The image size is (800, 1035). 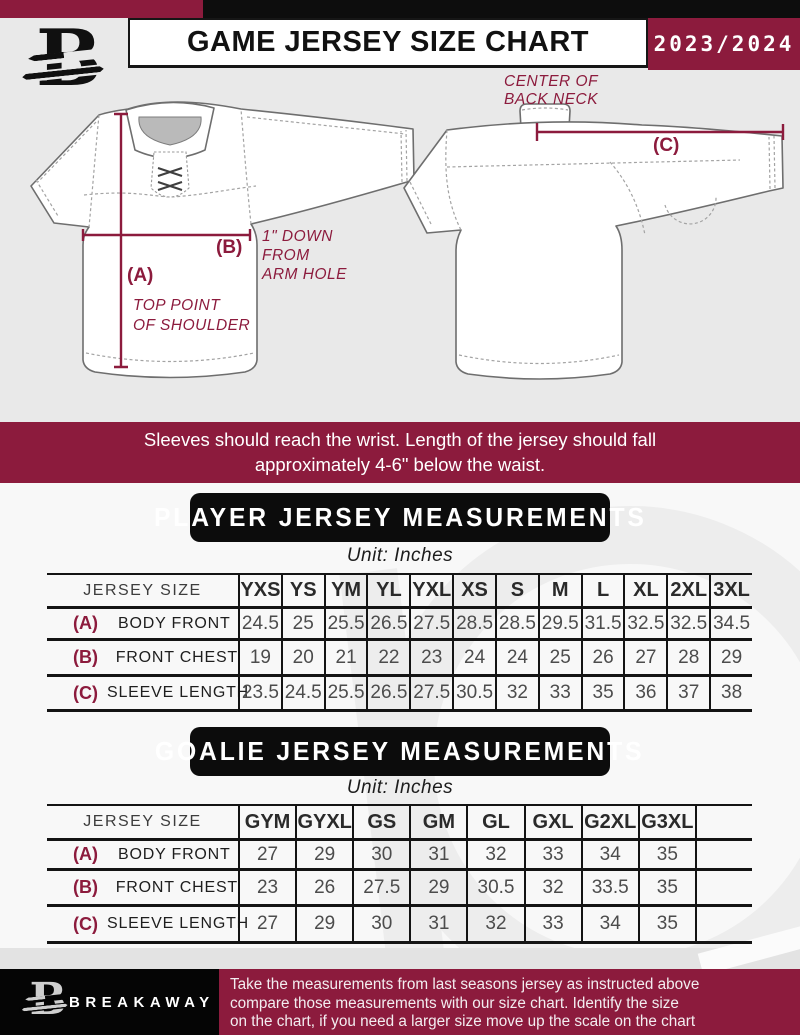 I want to click on footer-brand-name: BREAKAWAY, so click(x=142, y=1002).